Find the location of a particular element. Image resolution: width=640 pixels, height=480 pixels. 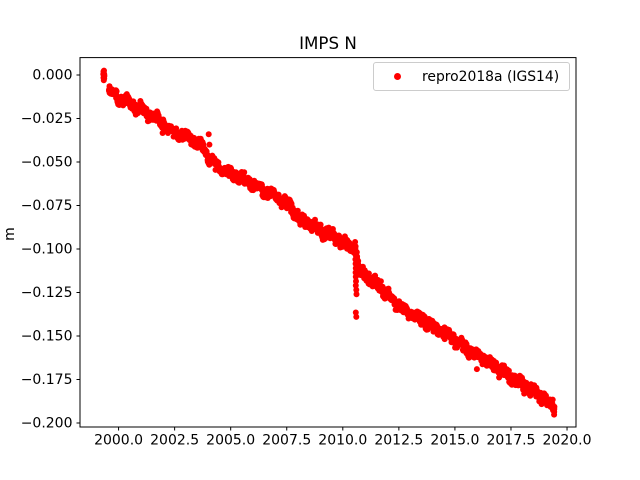

y-tick-label: −0.025 is located at coordinates (47, 119).